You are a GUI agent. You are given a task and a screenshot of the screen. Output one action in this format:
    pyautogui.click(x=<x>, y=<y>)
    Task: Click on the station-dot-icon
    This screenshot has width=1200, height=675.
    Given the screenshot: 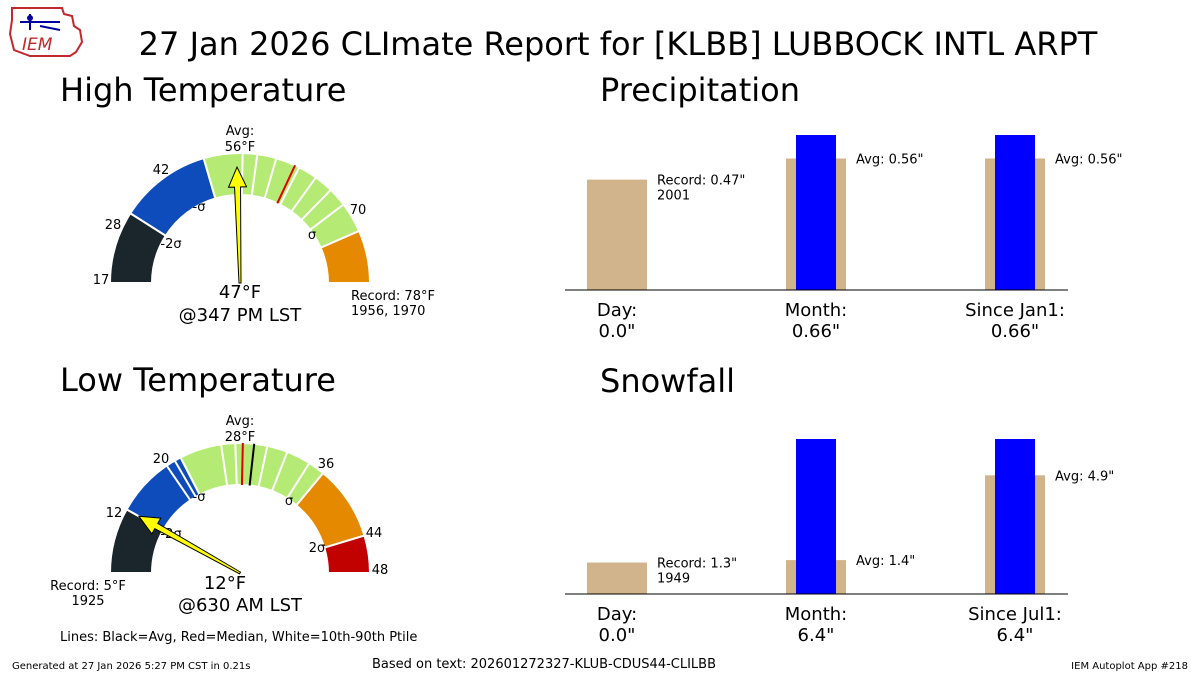 What is the action you would take?
    pyautogui.click(x=30, y=18)
    